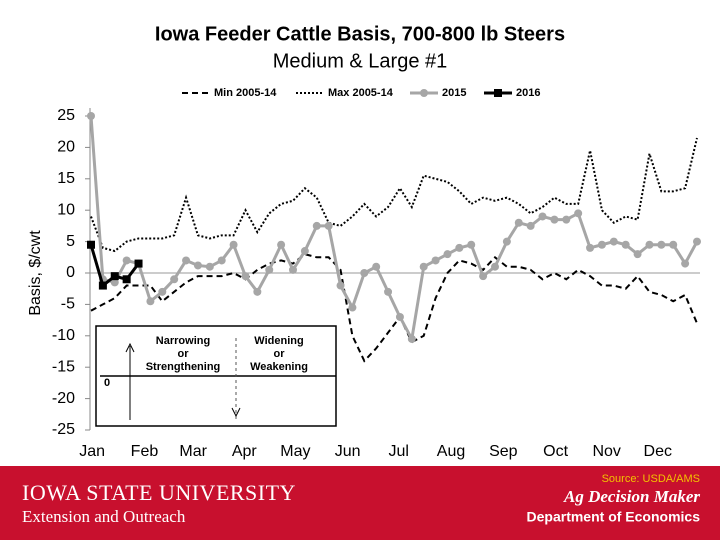 The image size is (720, 545). Describe the element at coordinates (651, 479) in the screenshot. I see `source: Source: USDA/AMS` at that location.